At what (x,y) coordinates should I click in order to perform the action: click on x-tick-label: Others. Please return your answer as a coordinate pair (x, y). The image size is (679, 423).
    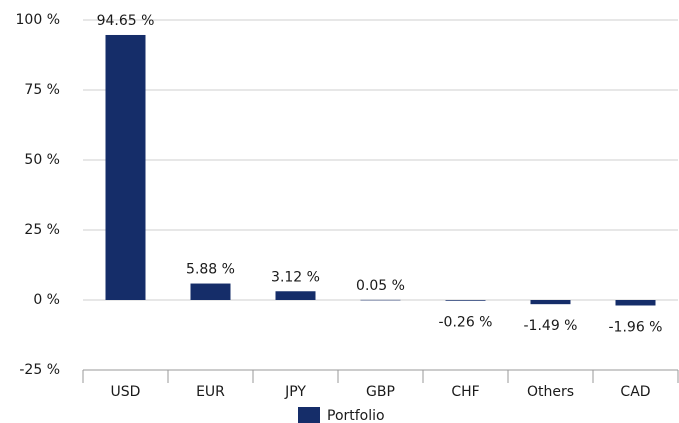
    Looking at the image, I should click on (550, 392).